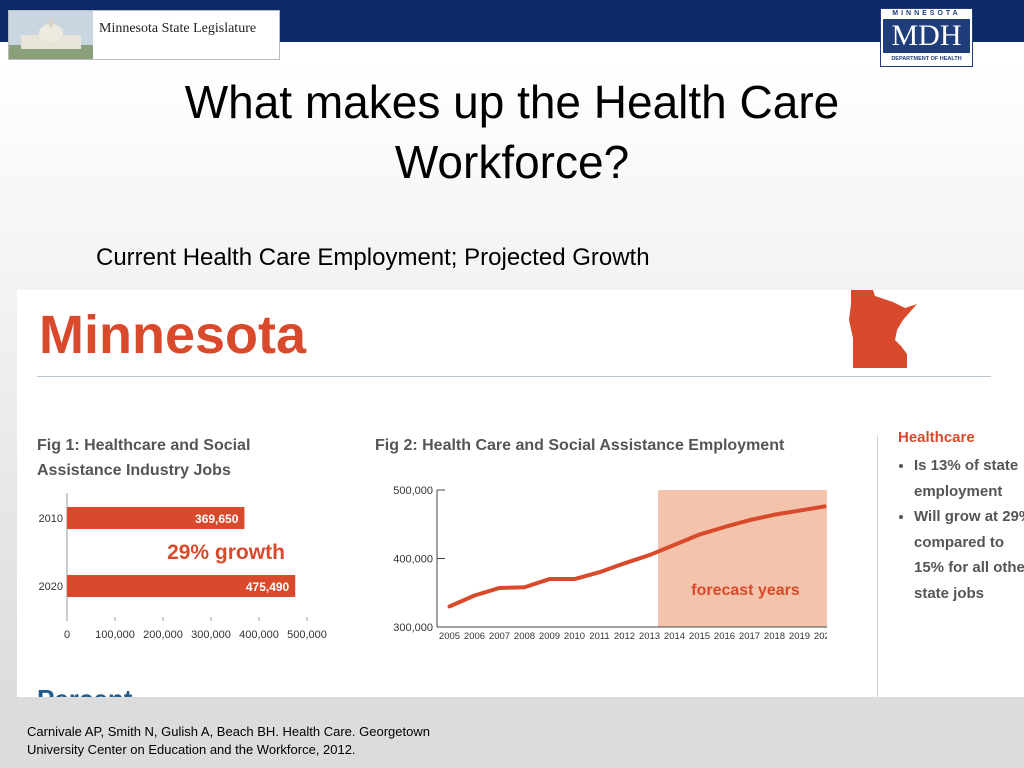 The image size is (1024, 768). I want to click on fig2-x-tick-label: 2018, so click(774, 636).